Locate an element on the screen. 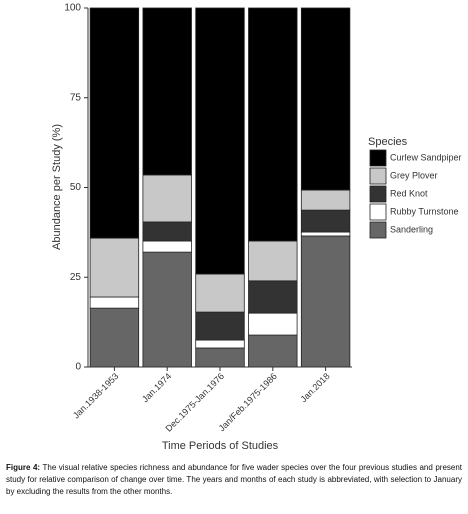 This screenshot has width=468, height=514. x-tick-label: Jan/Feb.1975-1986 is located at coordinates (248, 402).